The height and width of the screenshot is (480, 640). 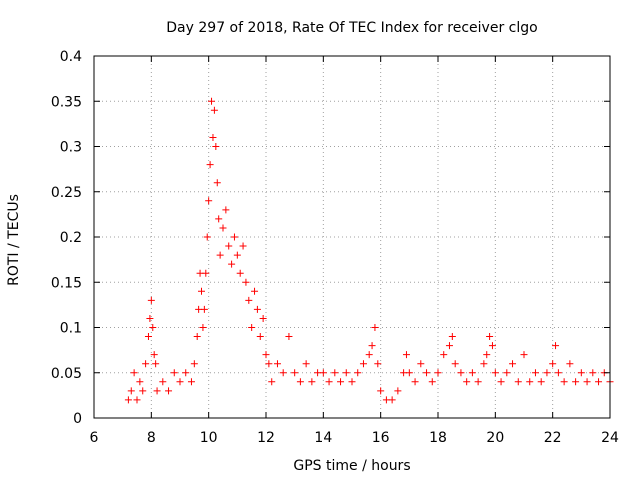 I want to click on x-tick-label: 10, so click(x=209, y=438).